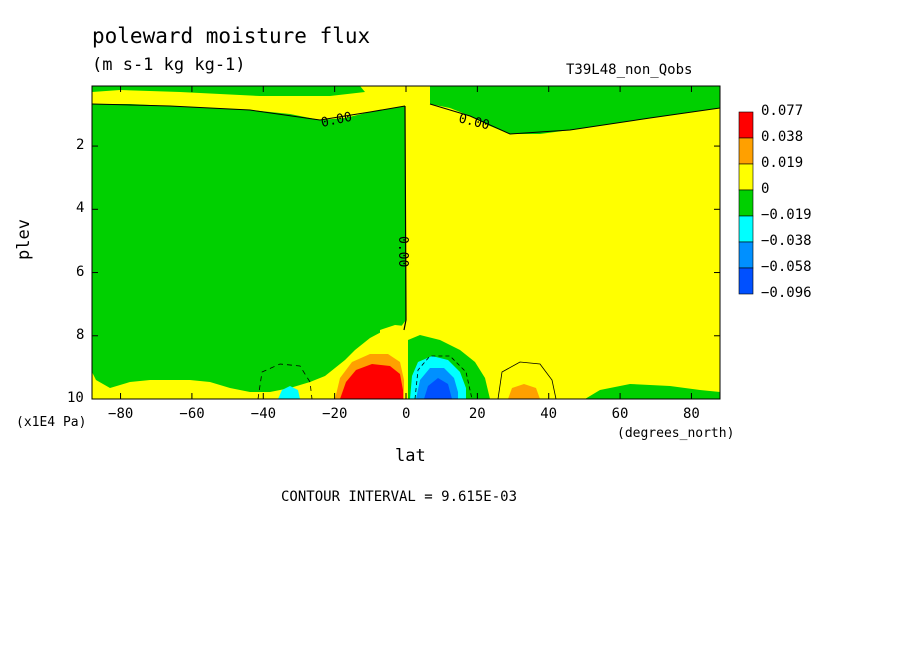  I want to click on chart-subtitle: (m s-1 kg kg-1), so click(169, 65).